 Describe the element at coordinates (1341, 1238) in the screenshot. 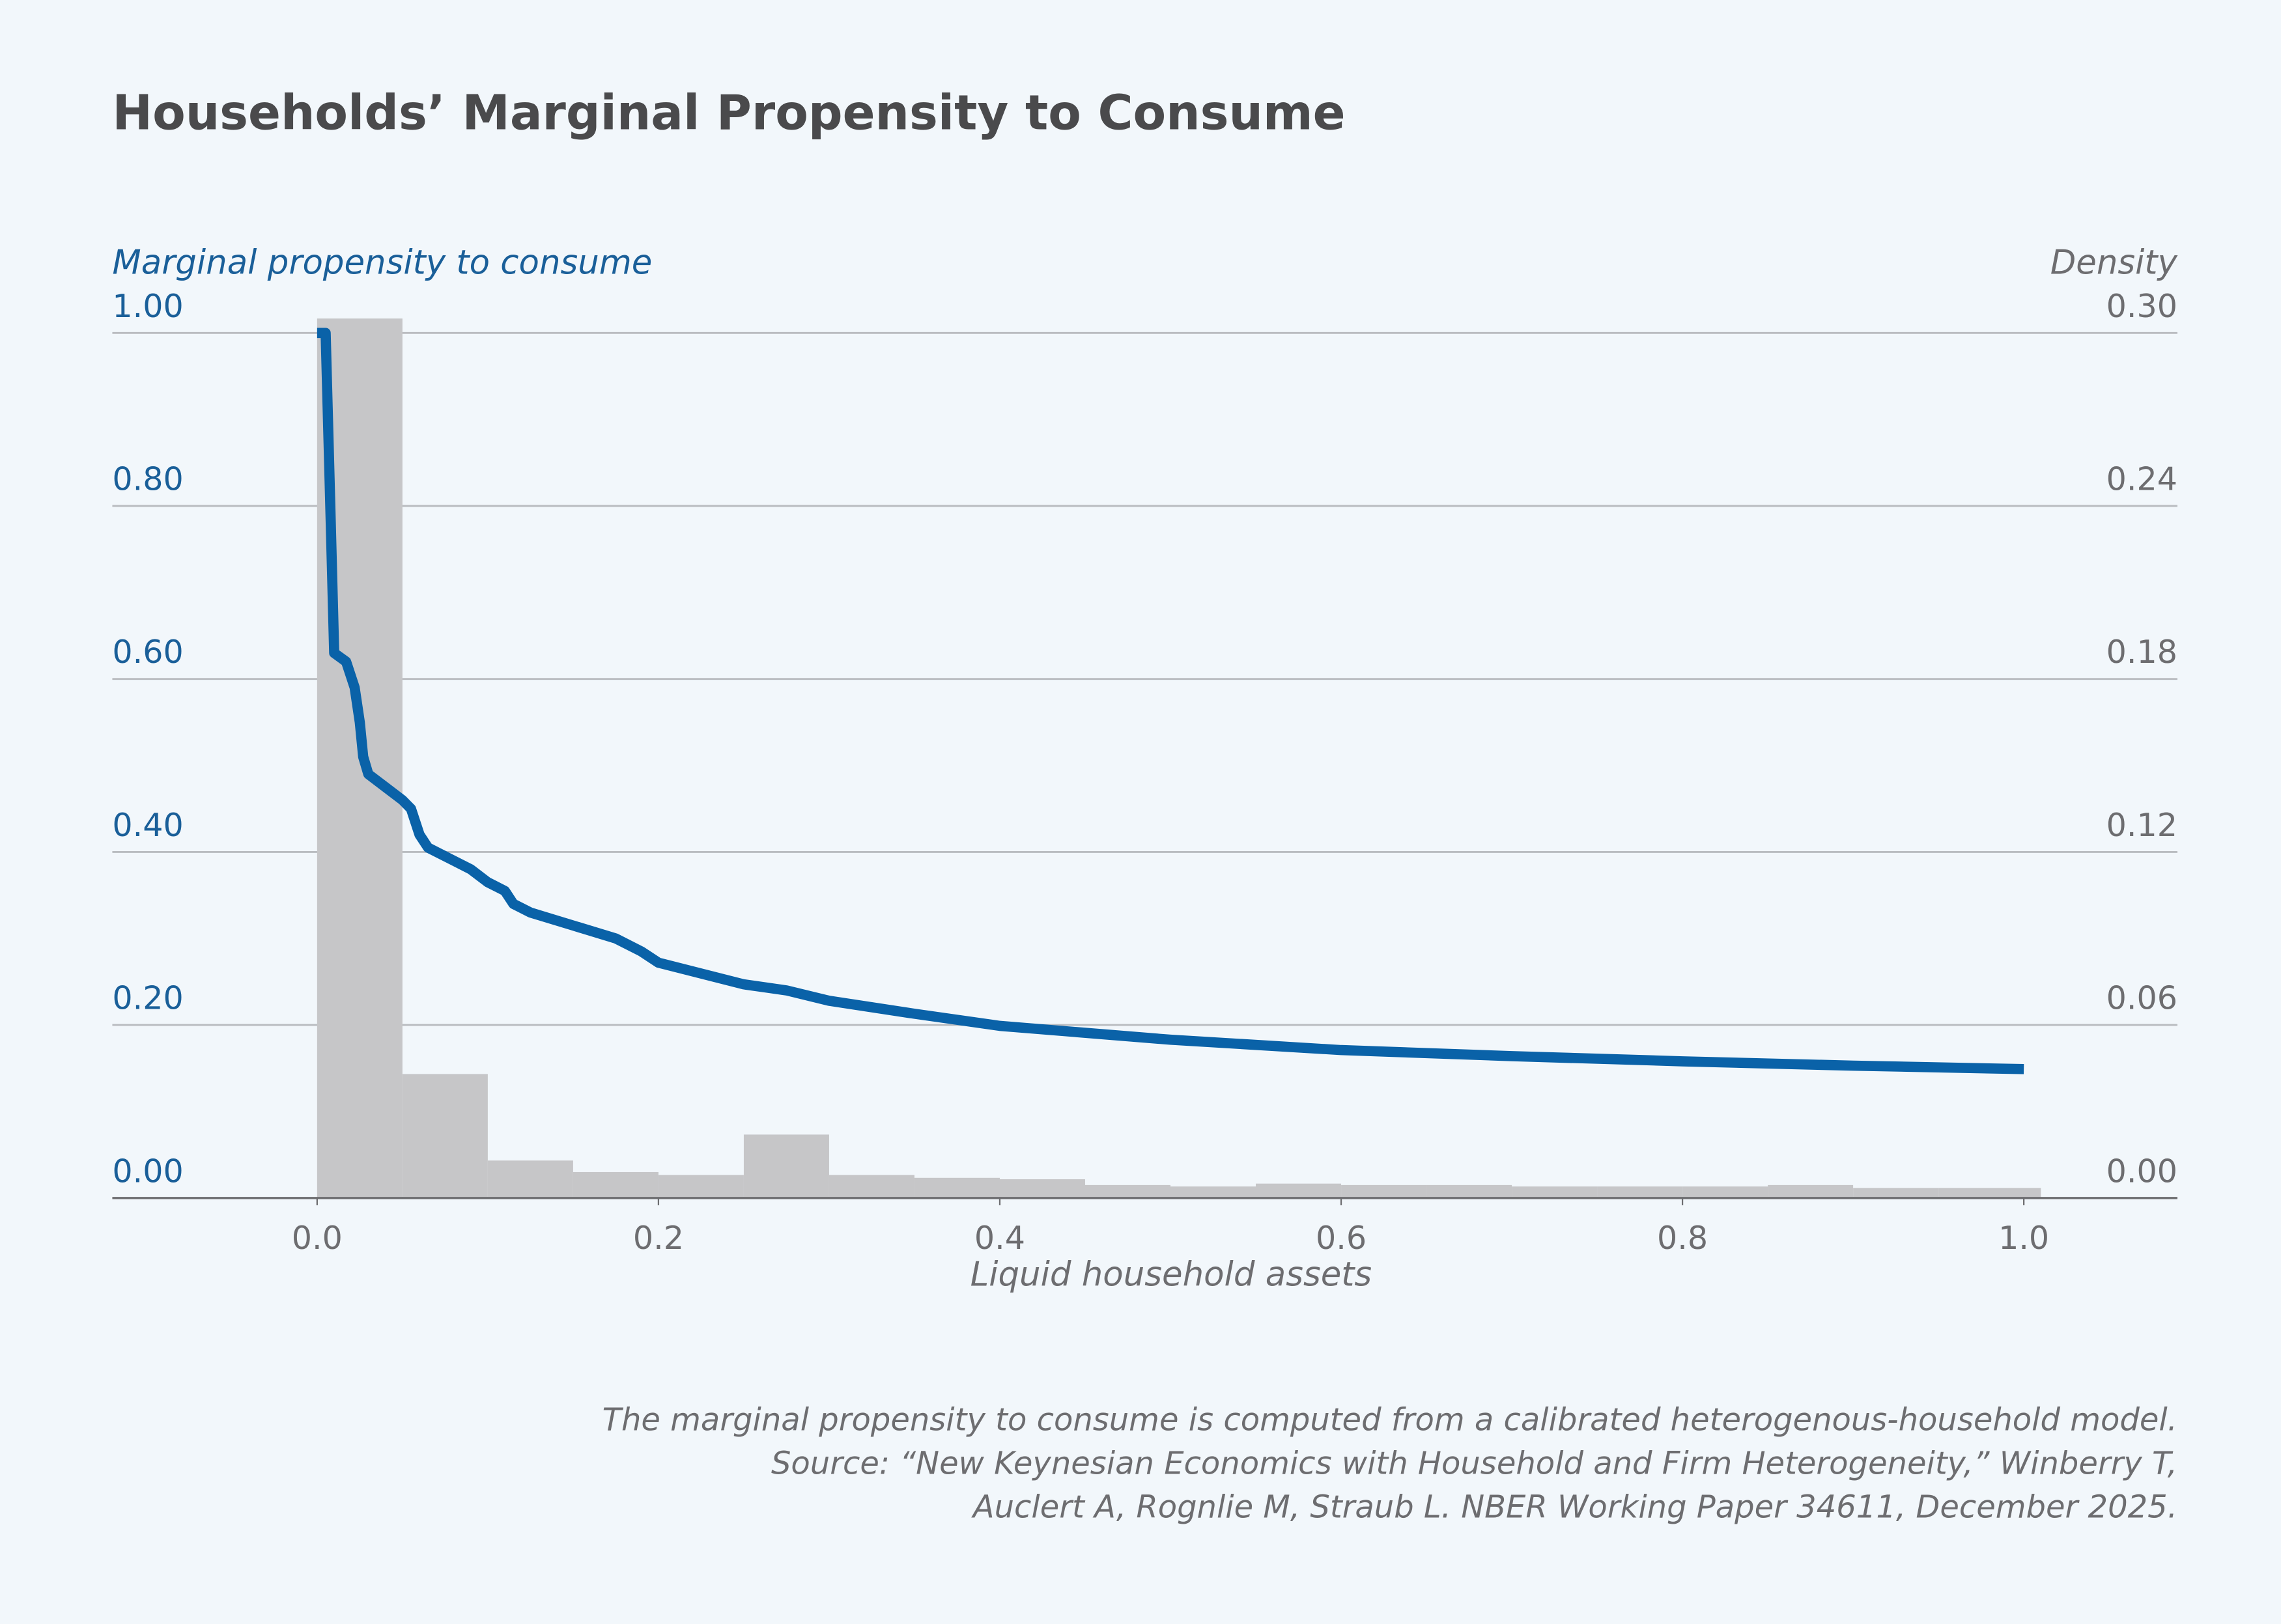

I see `x-tick-label: 0.6` at that location.